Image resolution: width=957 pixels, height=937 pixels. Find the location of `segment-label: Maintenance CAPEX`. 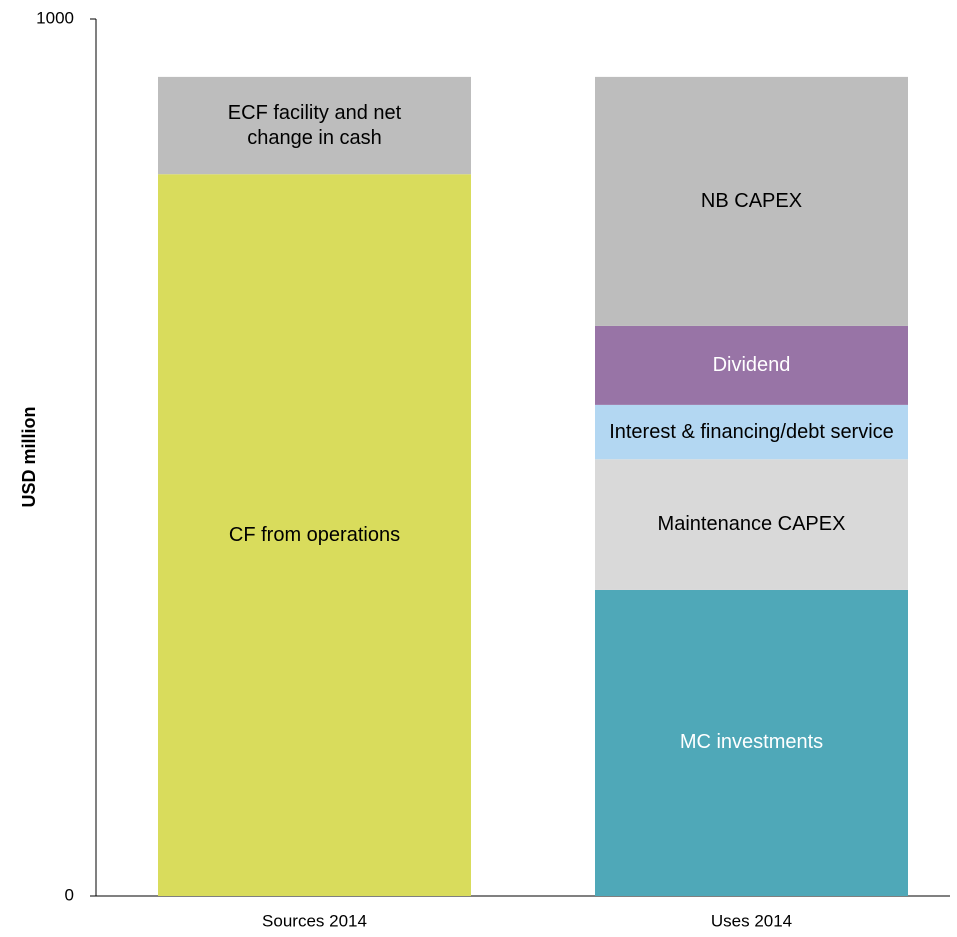

segment-label: Maintenance CAPEX is located at coordinates (751, 524).